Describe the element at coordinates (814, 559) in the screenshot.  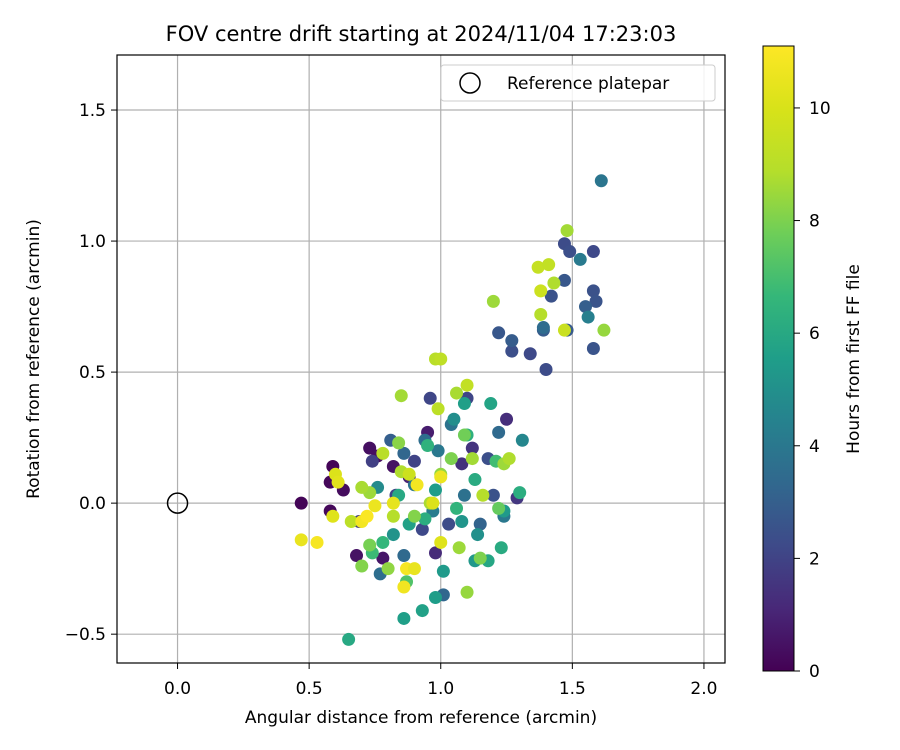
I see `colorbar-tick-label: 2` at that location.